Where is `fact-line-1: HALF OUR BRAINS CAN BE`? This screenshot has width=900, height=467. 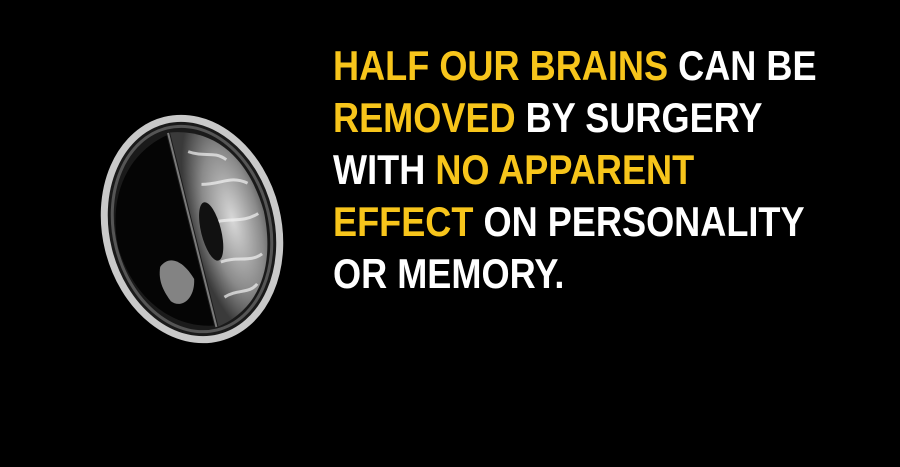 fact-line-1: HALF OUR BRAINS CAN BE is located at coordinates (575, 66).